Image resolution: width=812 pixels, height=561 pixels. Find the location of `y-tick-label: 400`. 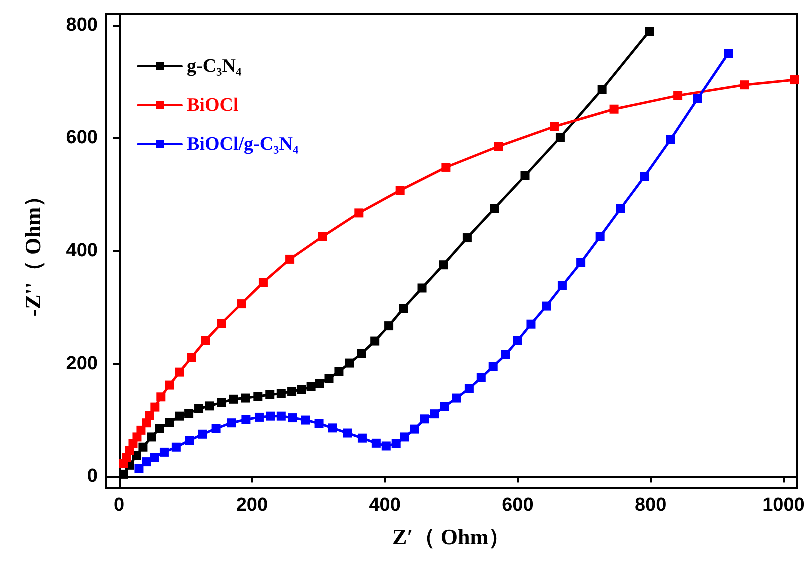

y-tick-label: 400 is located at coordinates (82, 251).